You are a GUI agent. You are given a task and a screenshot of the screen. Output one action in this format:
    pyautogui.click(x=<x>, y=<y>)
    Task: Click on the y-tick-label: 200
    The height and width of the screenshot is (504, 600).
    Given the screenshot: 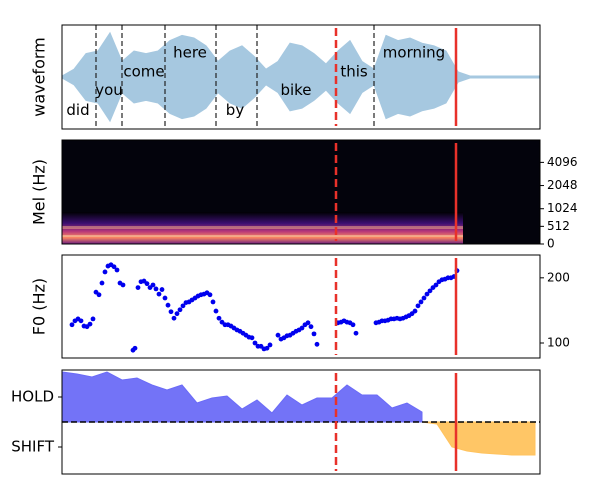 What is the action you would take?
    pyautogui.click(x=558, y=277)
    